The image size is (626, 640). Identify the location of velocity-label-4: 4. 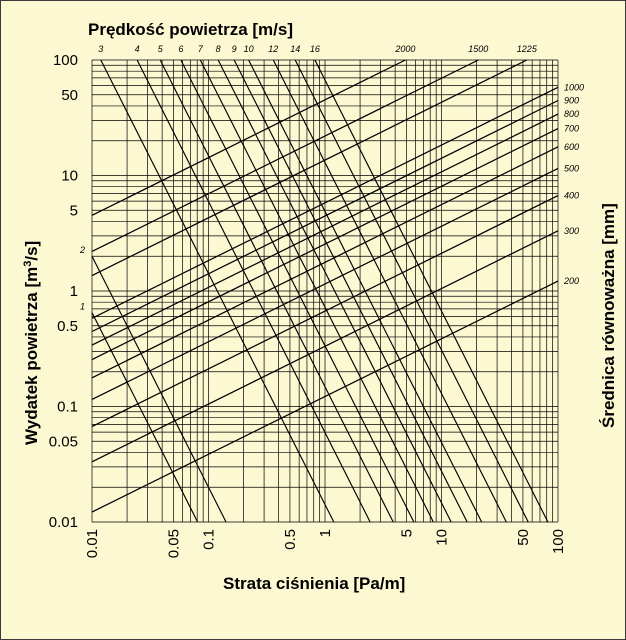
(137, 49).